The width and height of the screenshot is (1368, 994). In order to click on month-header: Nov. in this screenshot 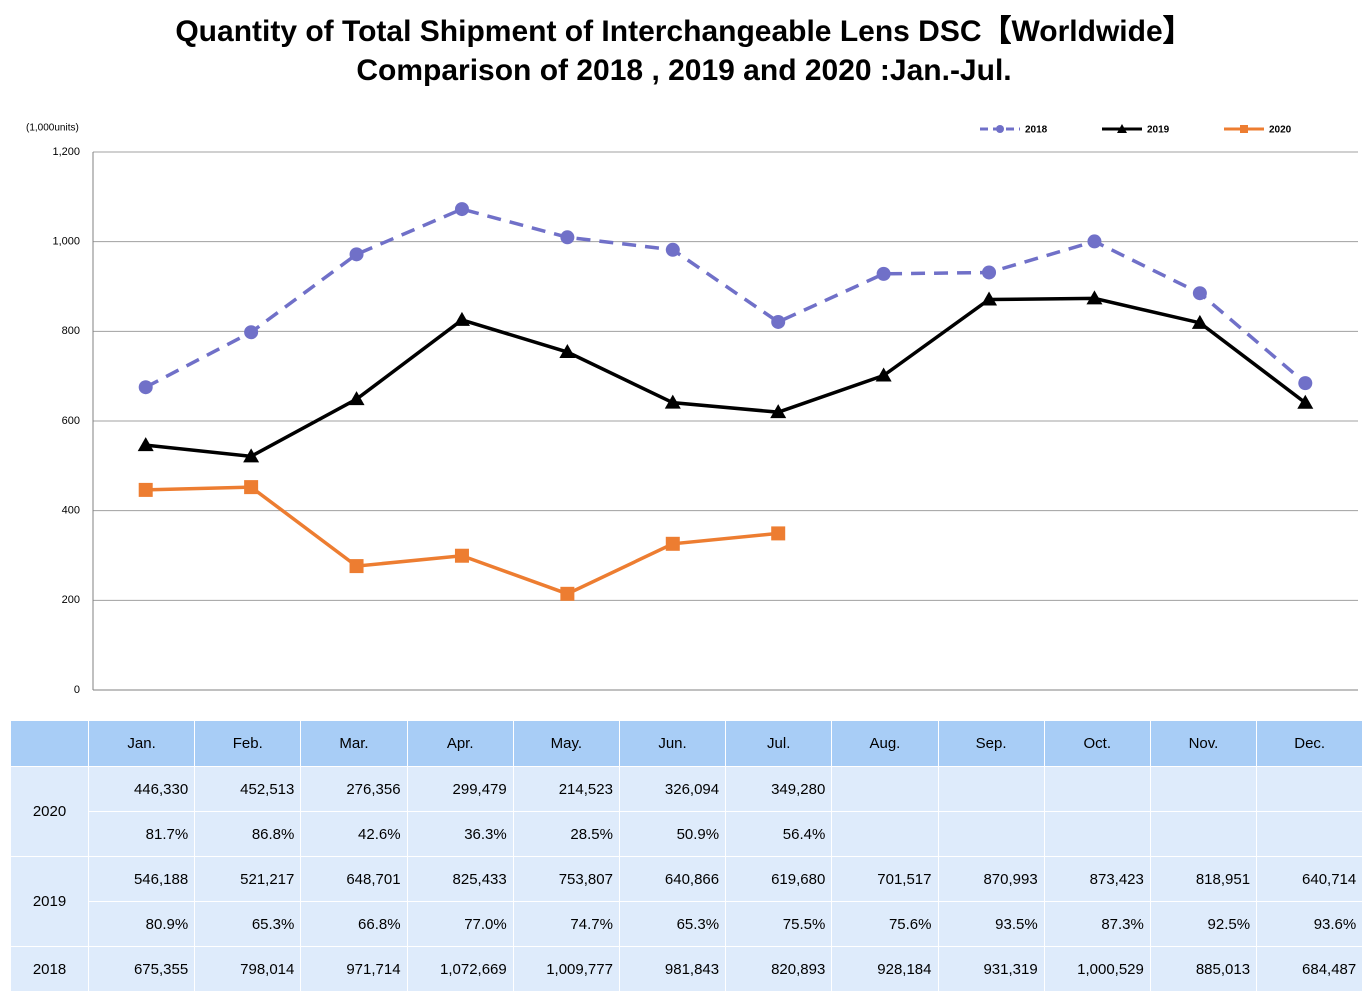, I will do `click(1203, 743)`.